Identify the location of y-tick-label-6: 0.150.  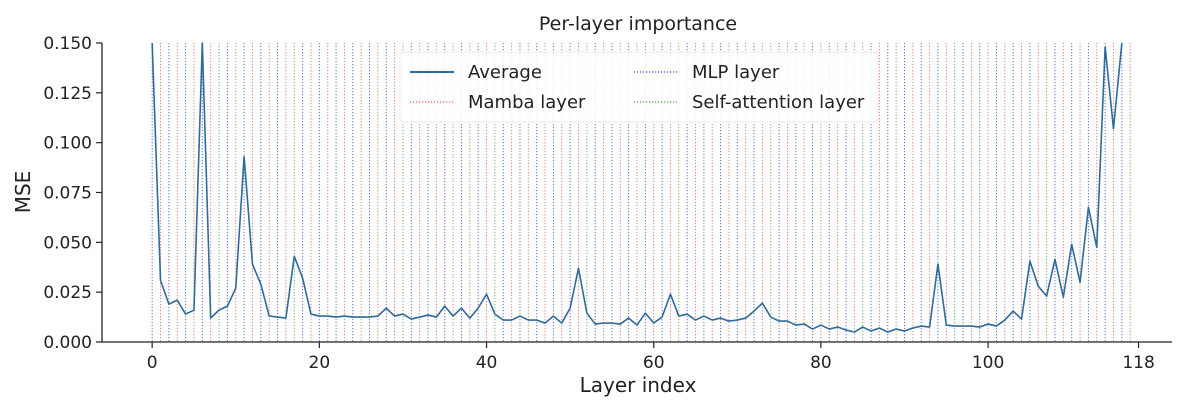
(67, 44).